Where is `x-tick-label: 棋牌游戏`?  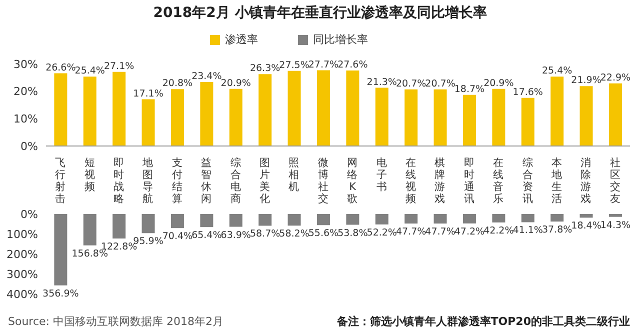
x-tick-label: 棋牌游戏 is located at coordinates (440, 181).